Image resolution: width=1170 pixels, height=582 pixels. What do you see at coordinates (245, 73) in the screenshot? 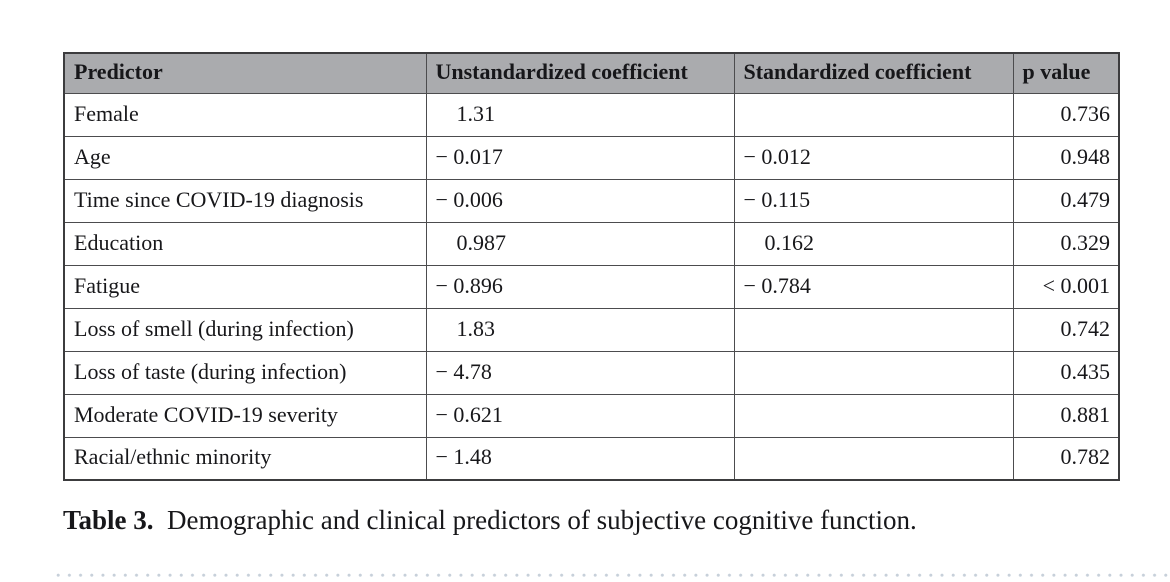
I see `column-header-predictor: Predictor` at bounding box center [245, 73].